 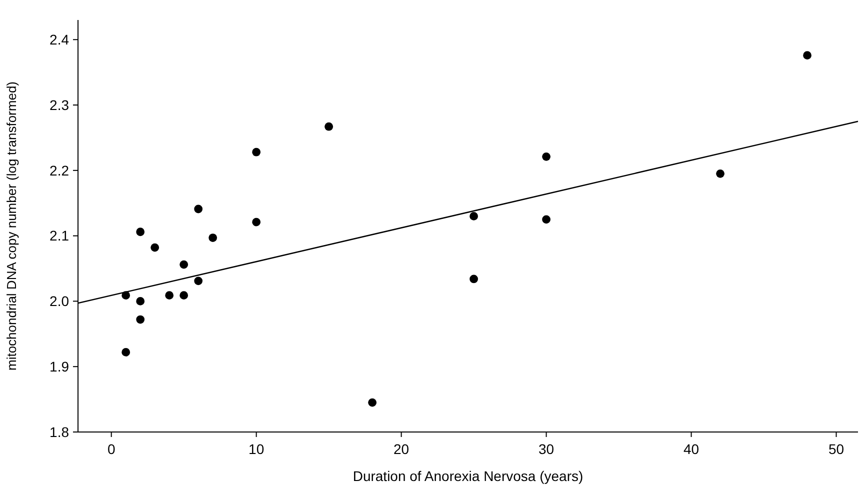 I want to click on y-axis-title: mitochondrial DNA copy number (log transformed), so click(x=11, y=226).